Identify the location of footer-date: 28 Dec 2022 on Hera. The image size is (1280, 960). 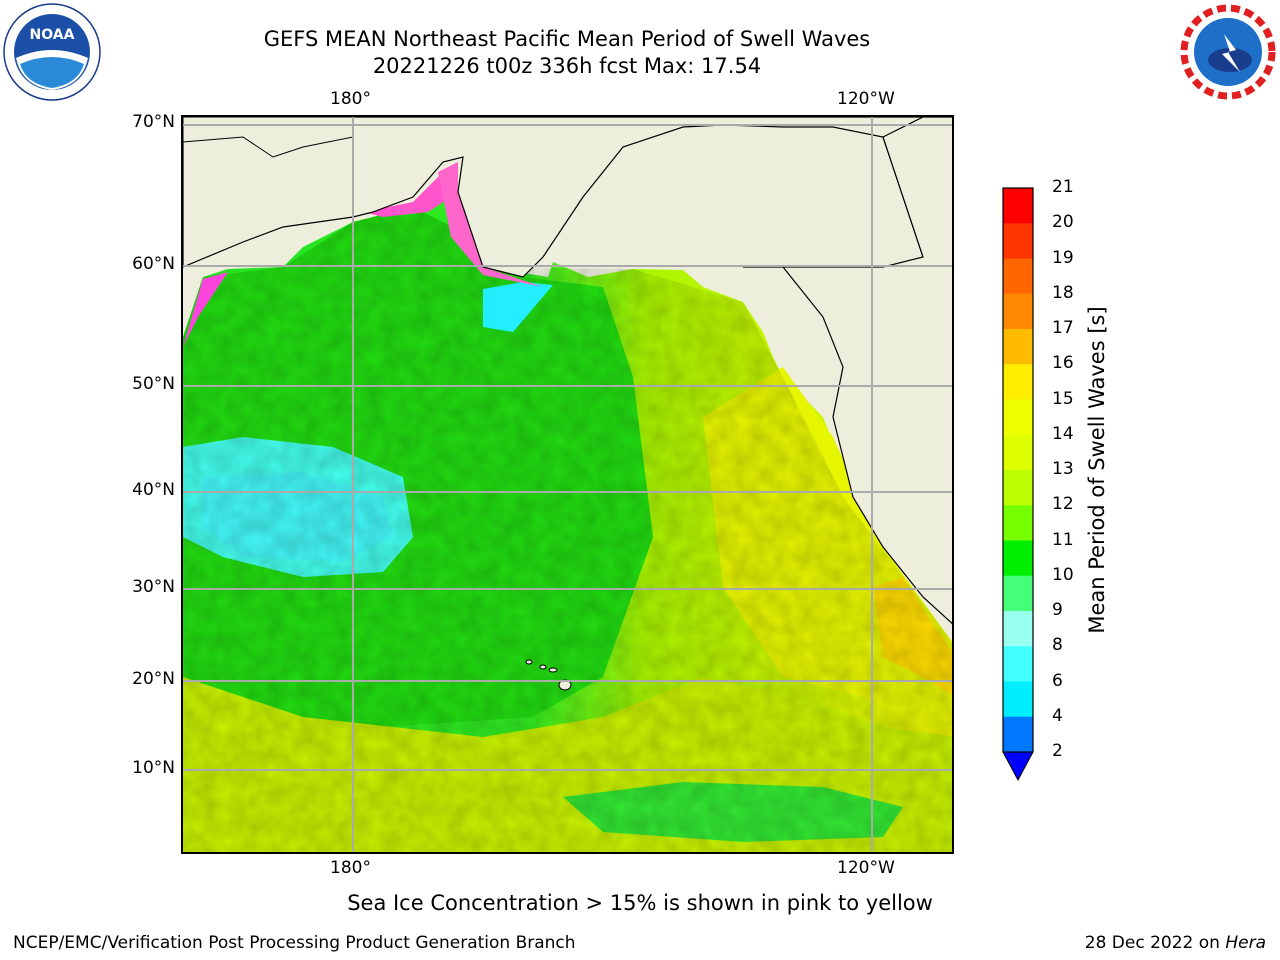
(1175, 943).